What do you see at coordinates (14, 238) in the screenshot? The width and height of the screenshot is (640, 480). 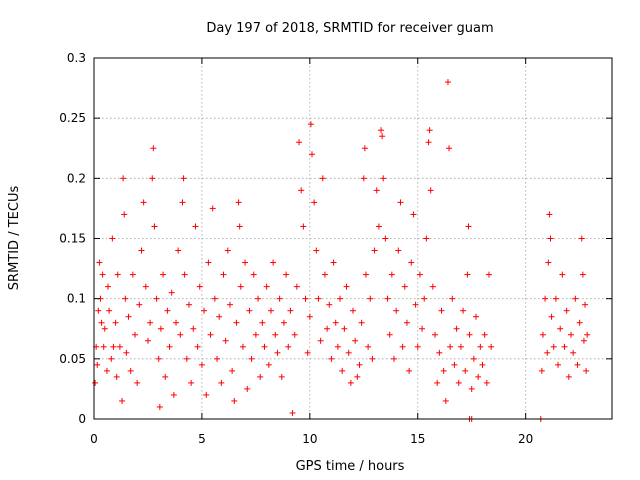 I see `y-axis-label: SRMTID / TECUs` at bounding box center [14, 238].